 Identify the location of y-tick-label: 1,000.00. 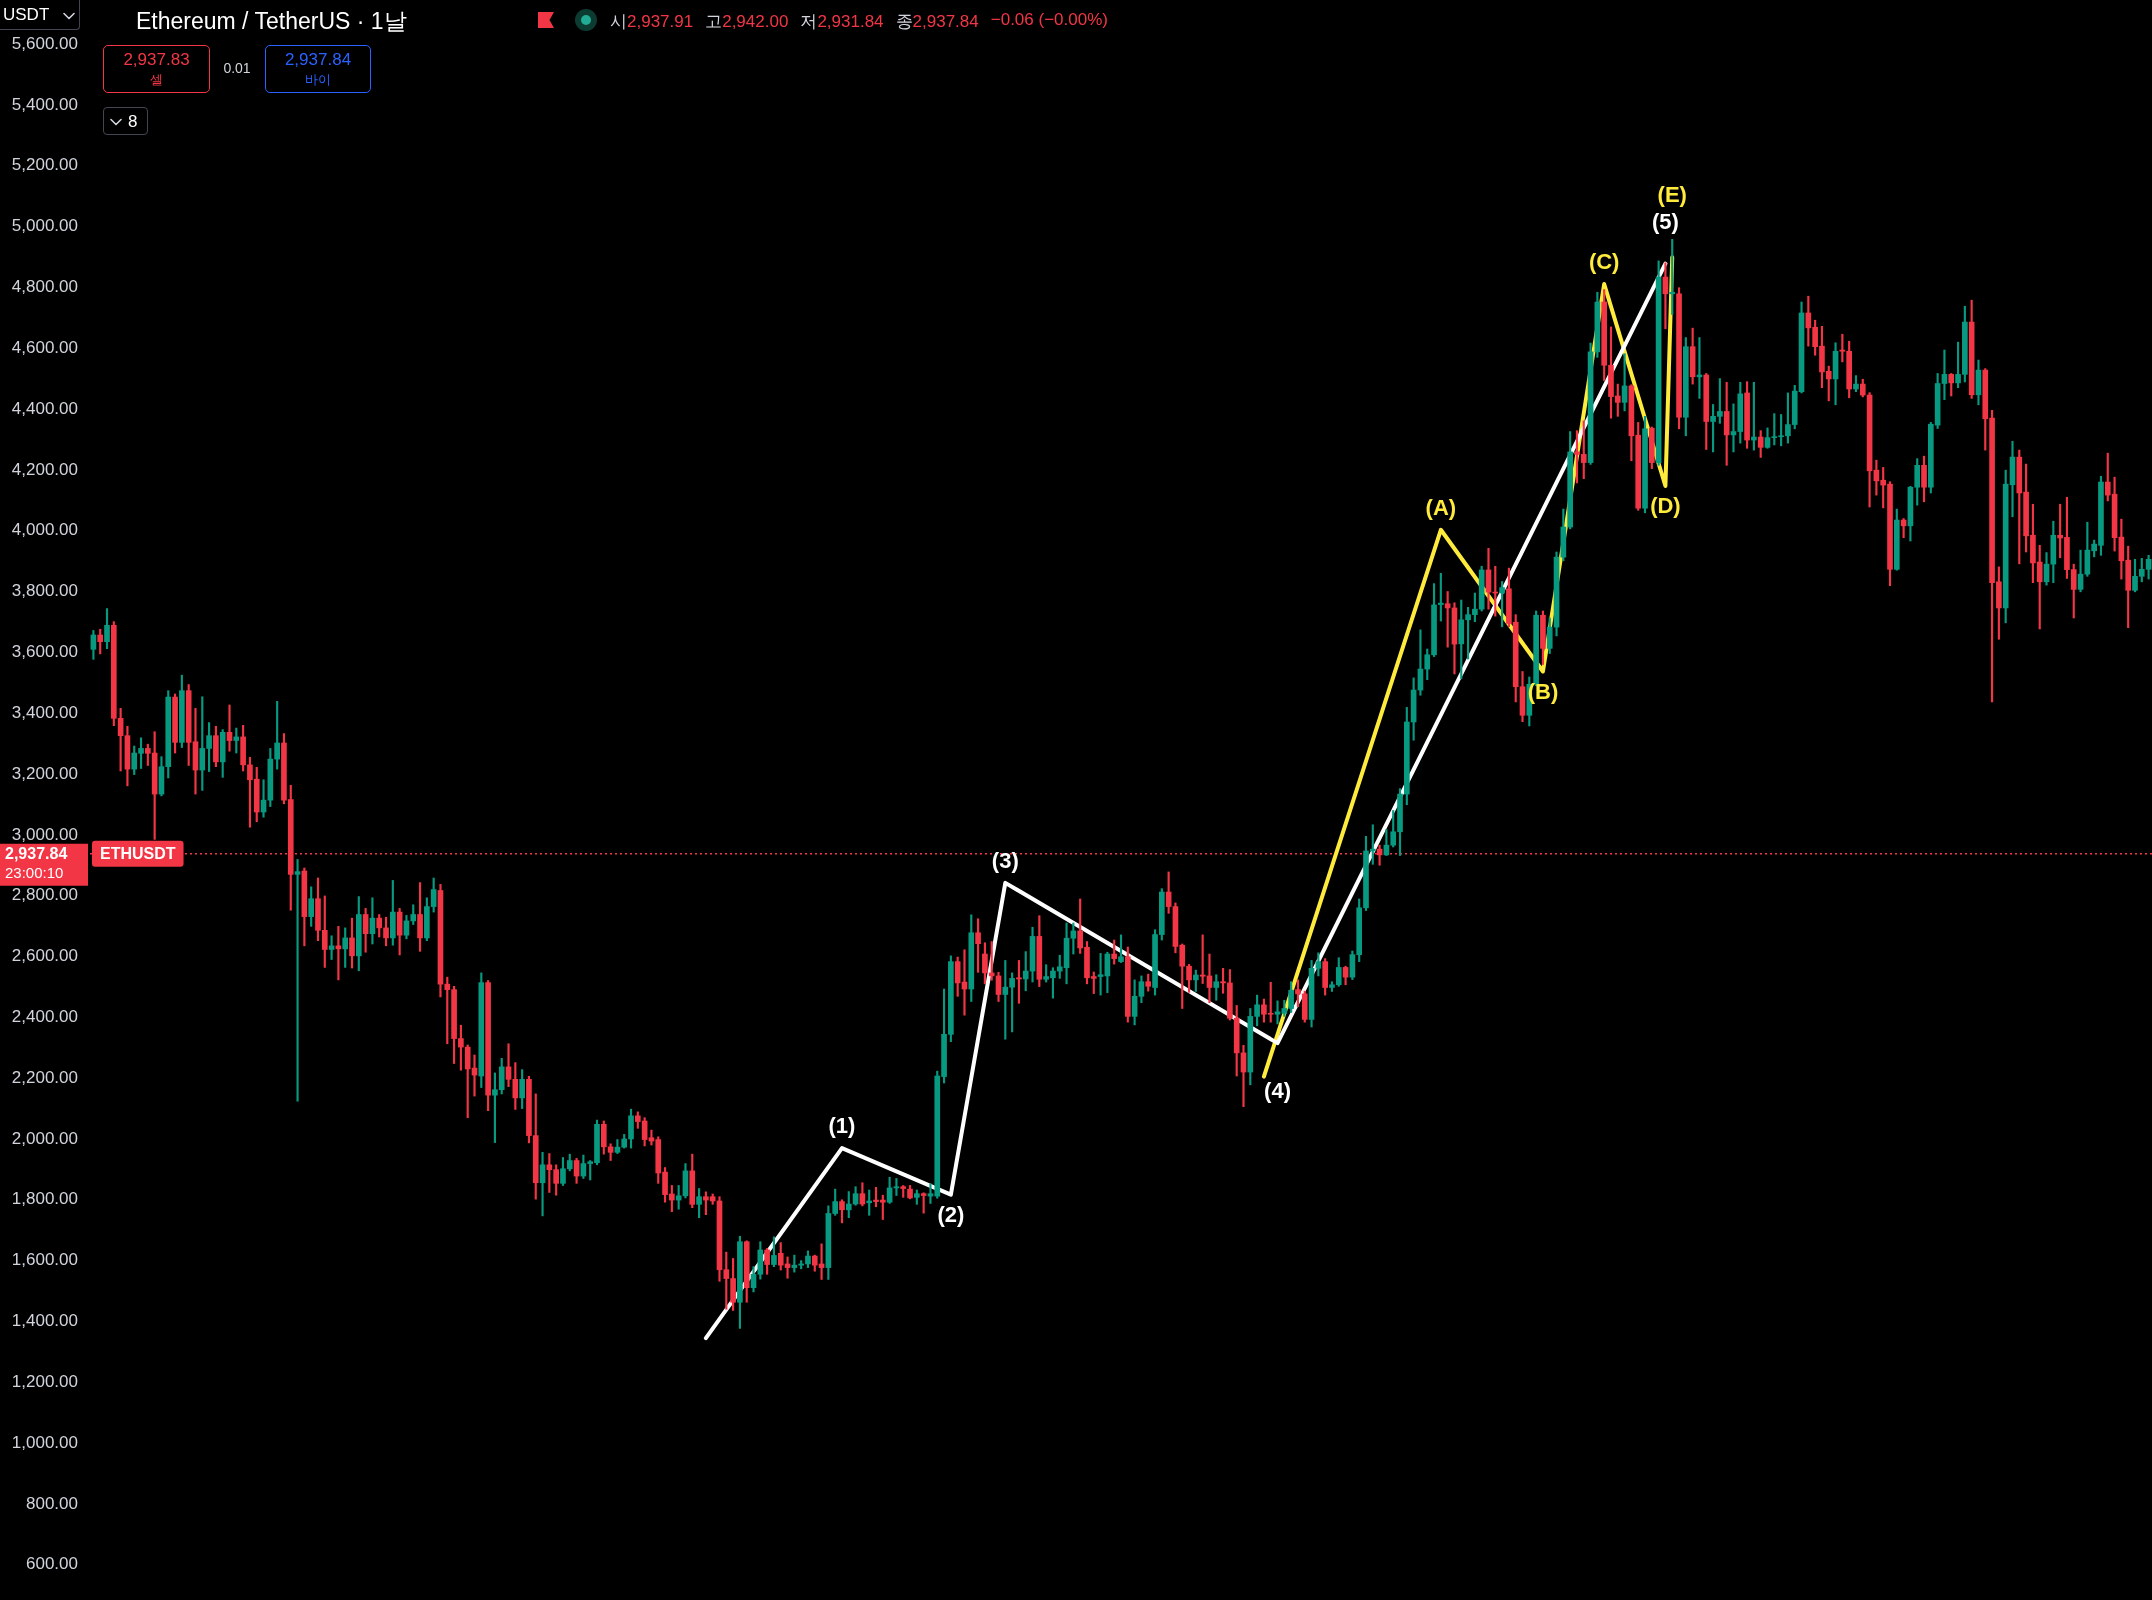
(44, 1442).